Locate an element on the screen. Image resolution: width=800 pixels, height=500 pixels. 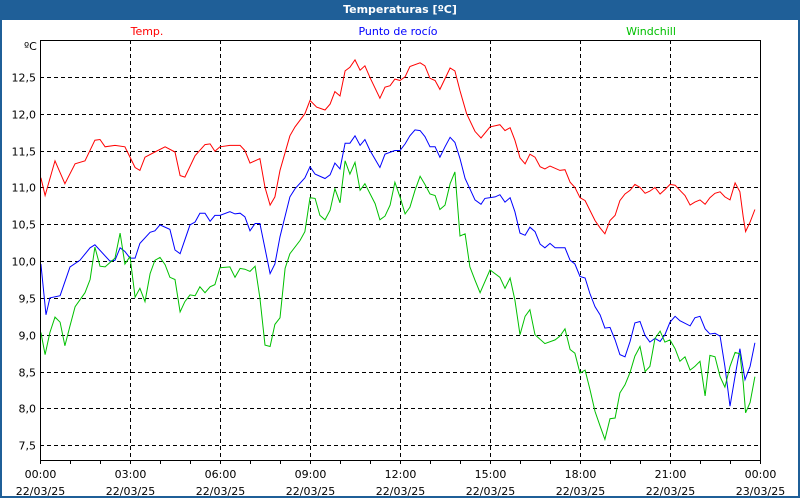
y-tick-label: 11,5 is located at coordinates (24, 152).